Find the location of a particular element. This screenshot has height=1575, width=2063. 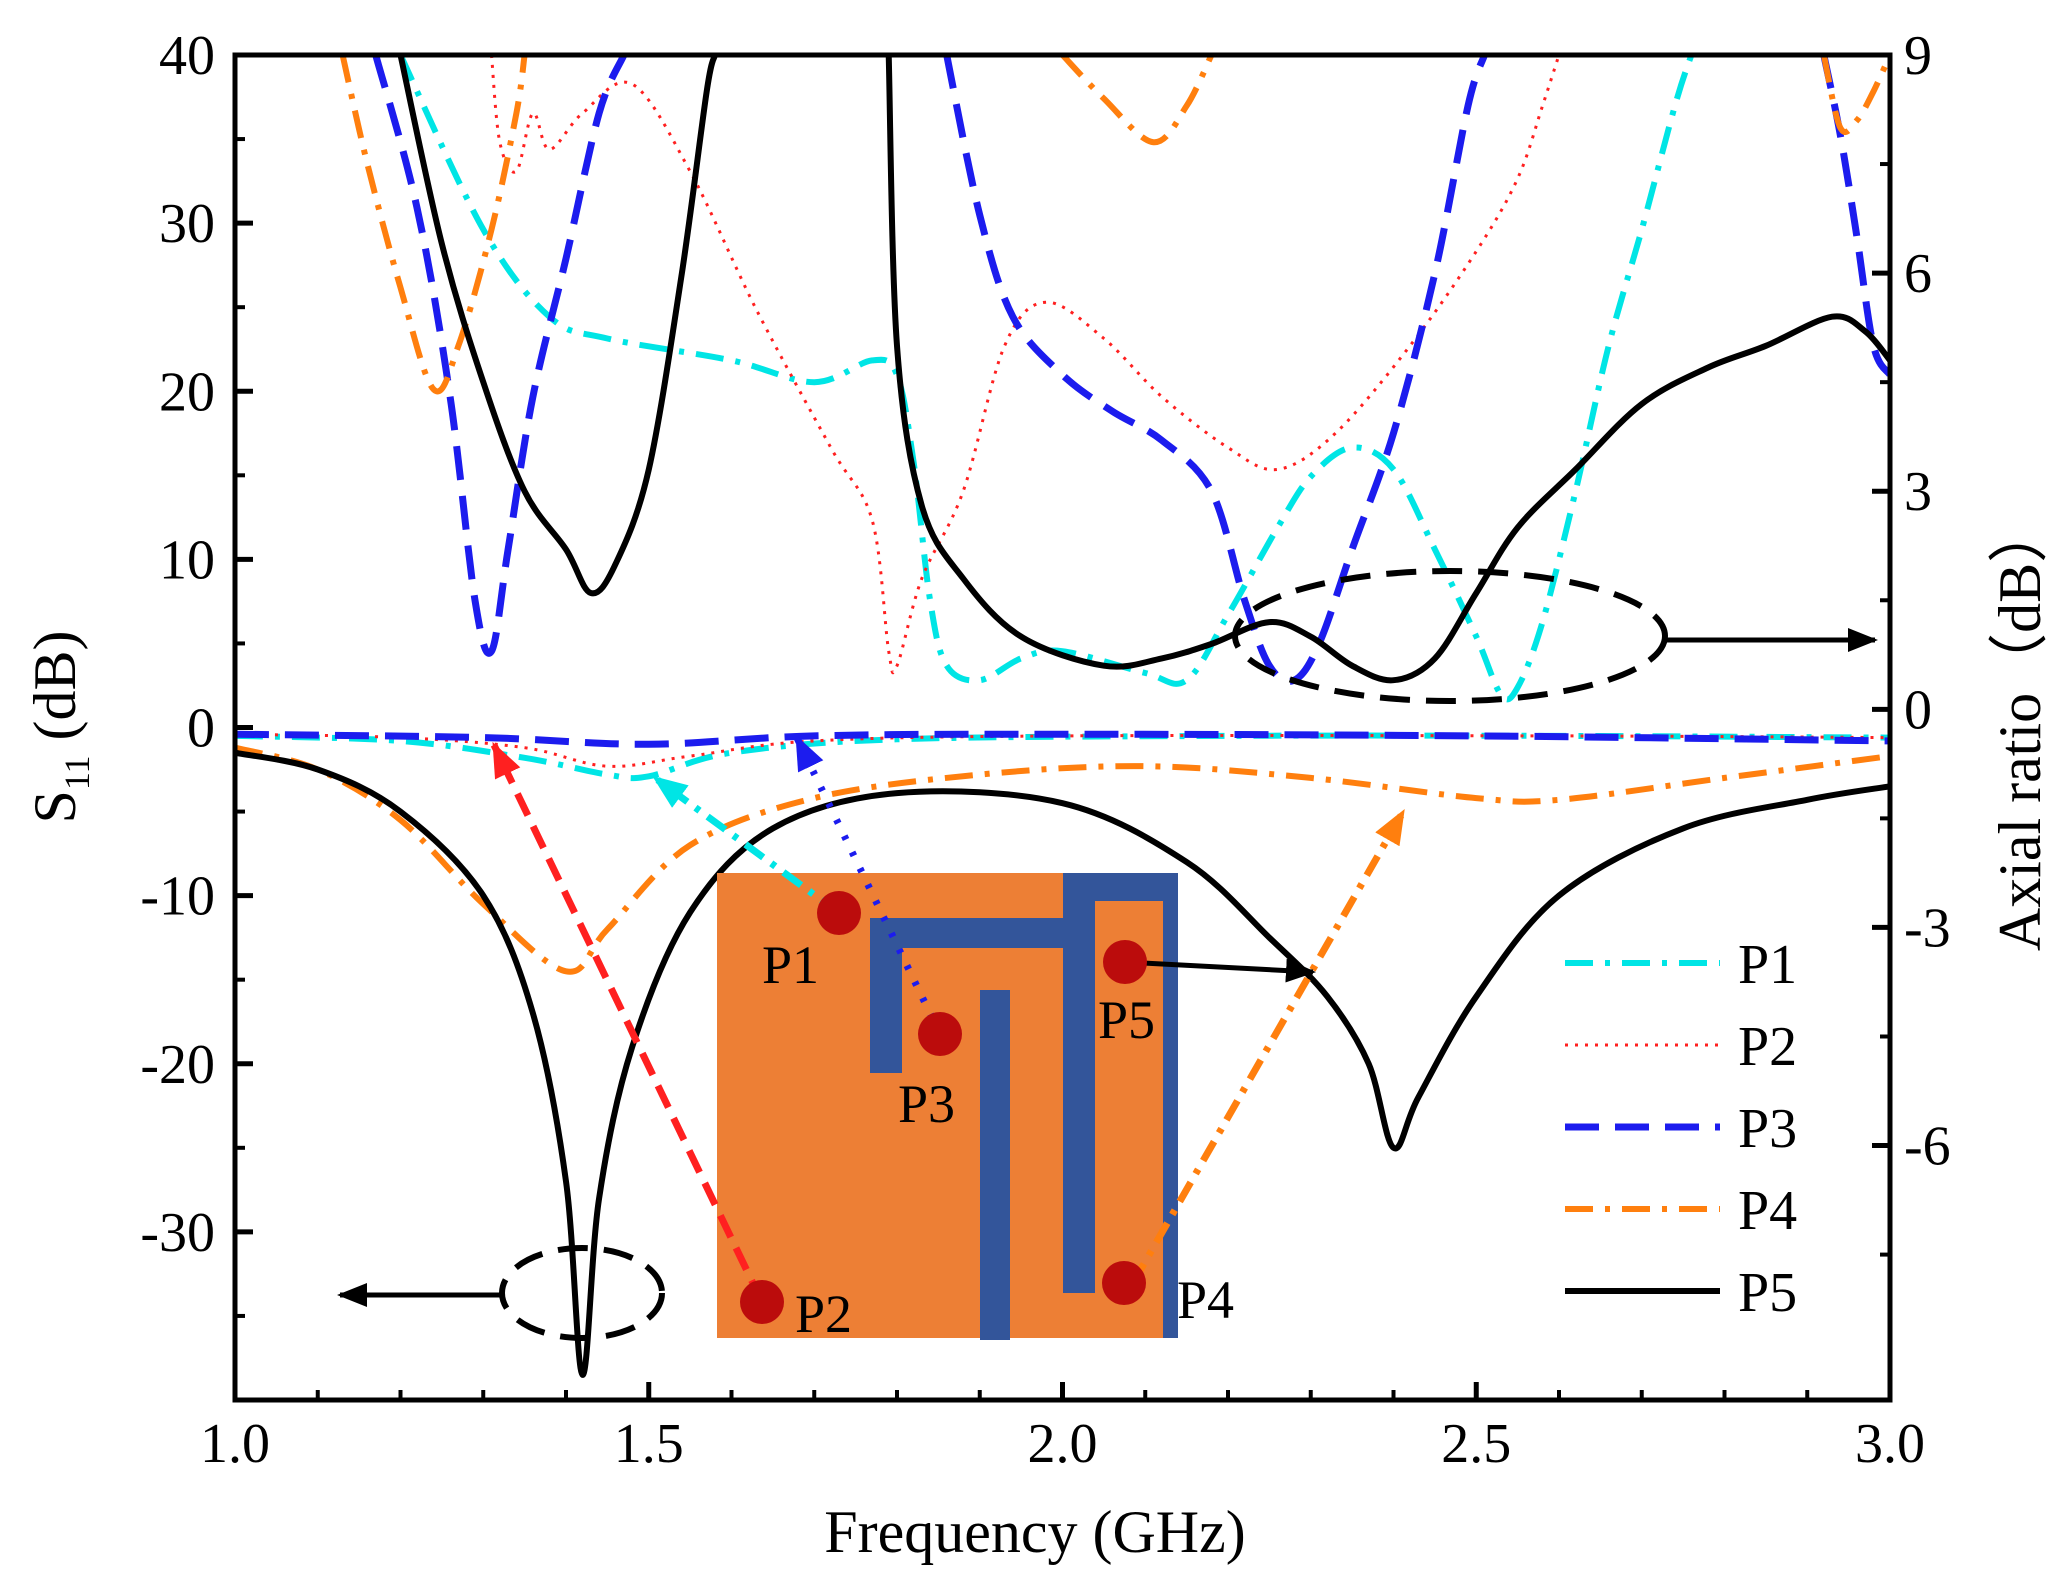

p3-feed-dot is located at coordinates (940, 1034).